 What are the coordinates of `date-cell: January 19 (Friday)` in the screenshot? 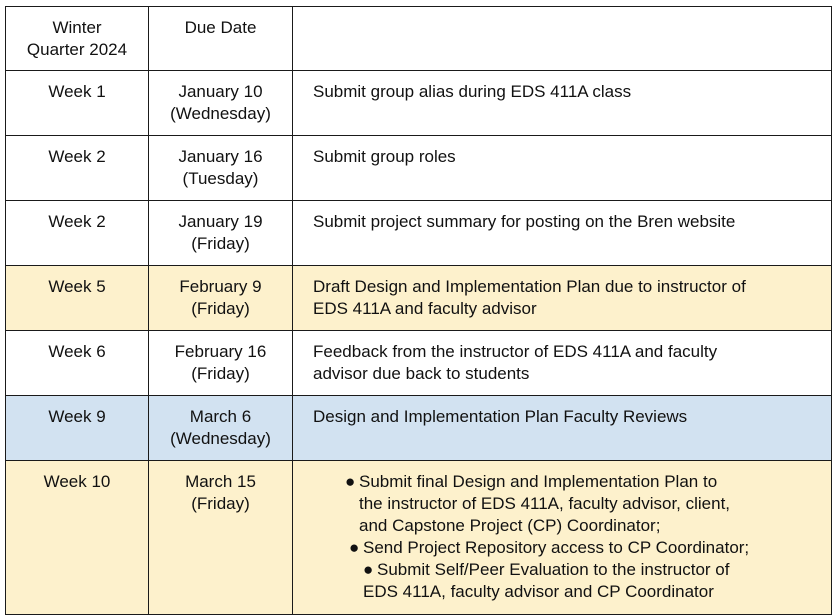 It's located at (220, 233).